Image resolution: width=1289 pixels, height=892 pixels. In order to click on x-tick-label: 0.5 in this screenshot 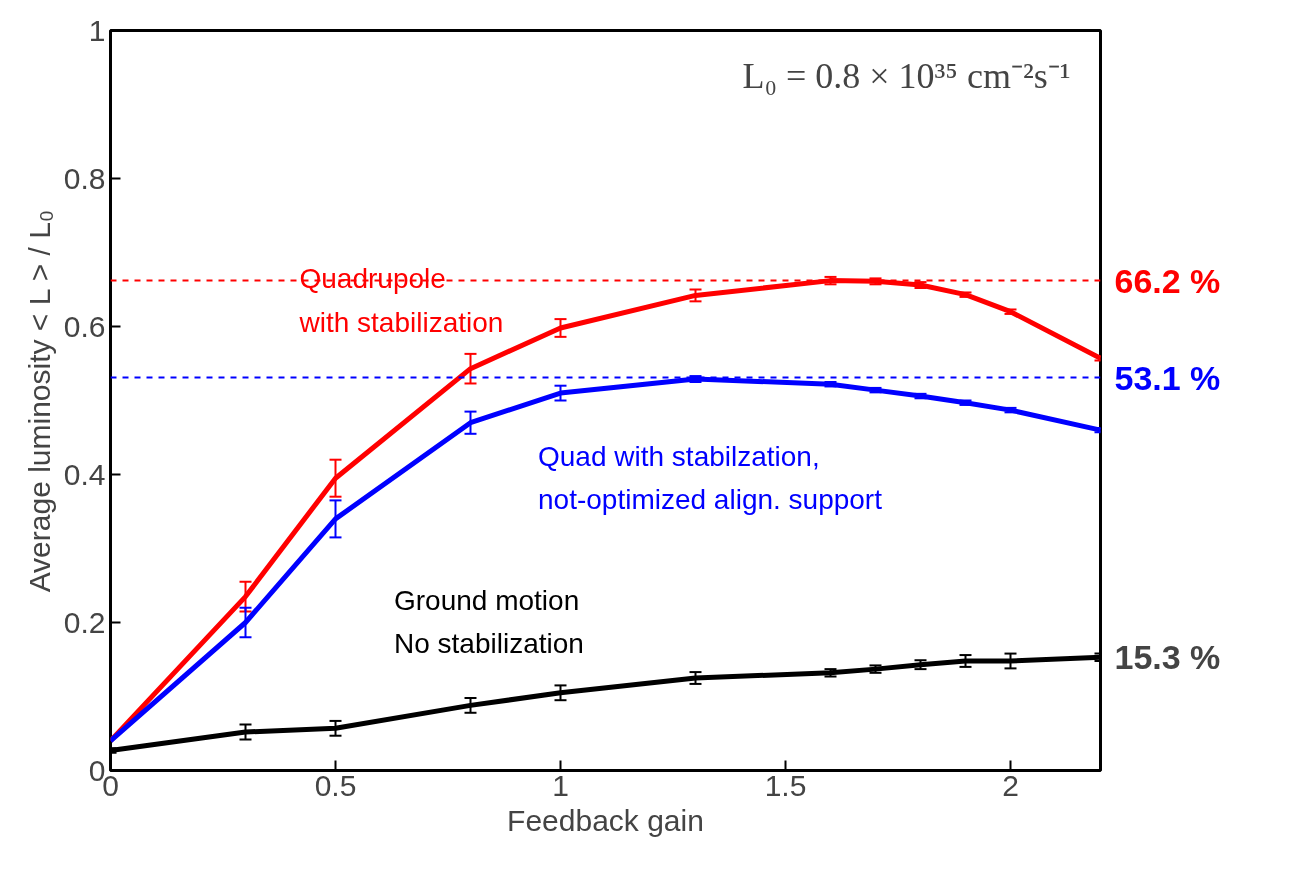, I will do `click(335, 785)`.